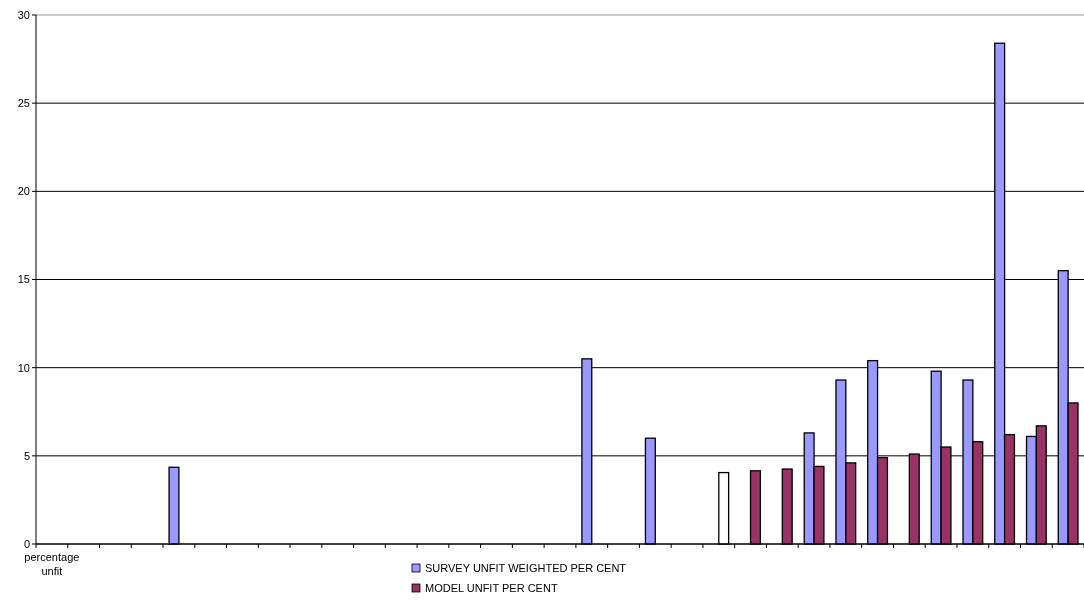 Image resolution: width=1084 pixels, height=602 pixels. What do you see at coordinates (23, 14) in the screenshot?
I see `y-tick-label: 30` at bounding box center [23, 14].